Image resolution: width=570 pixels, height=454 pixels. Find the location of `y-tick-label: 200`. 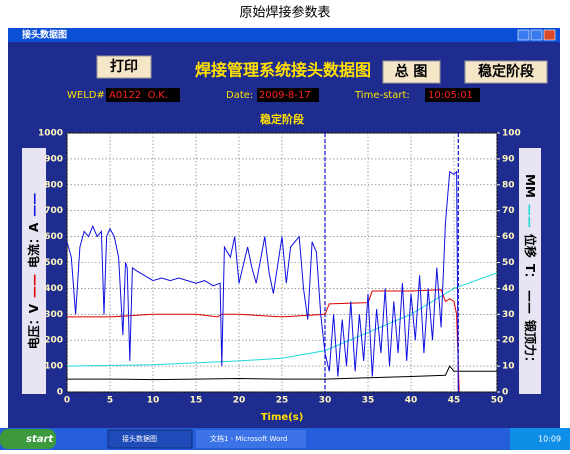

y-tick-label: 200 is located at coordinates (53, 341).